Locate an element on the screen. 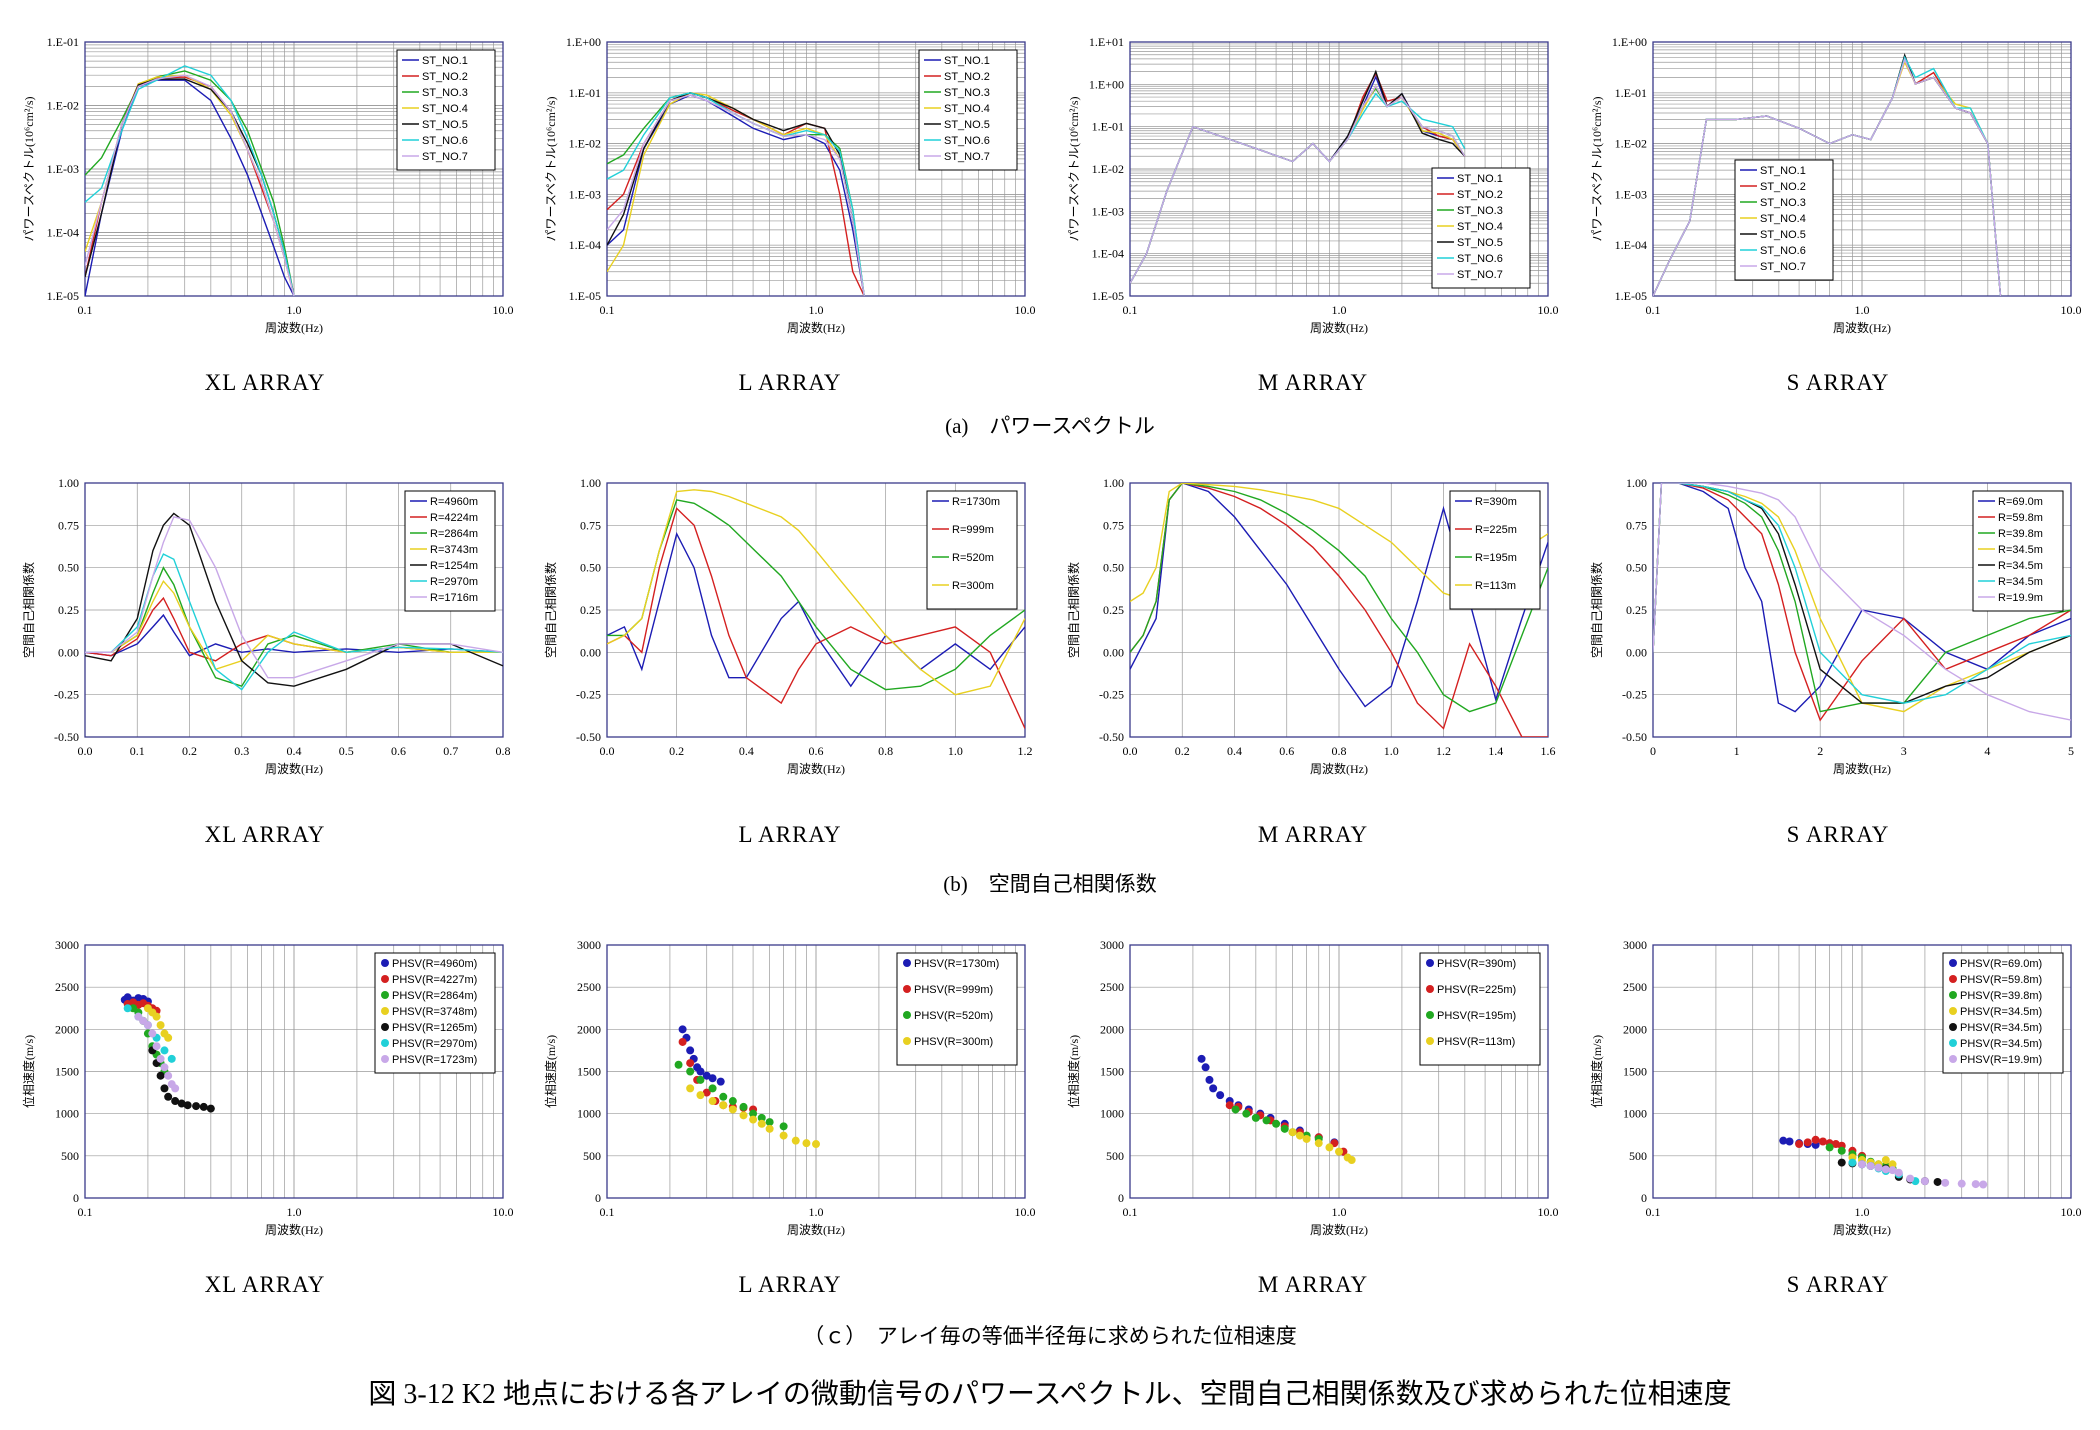 Image resolution: width=2100 pixels, height=1430 pixels. x-tick-label: 1 is located at coordinates (1737, 751).